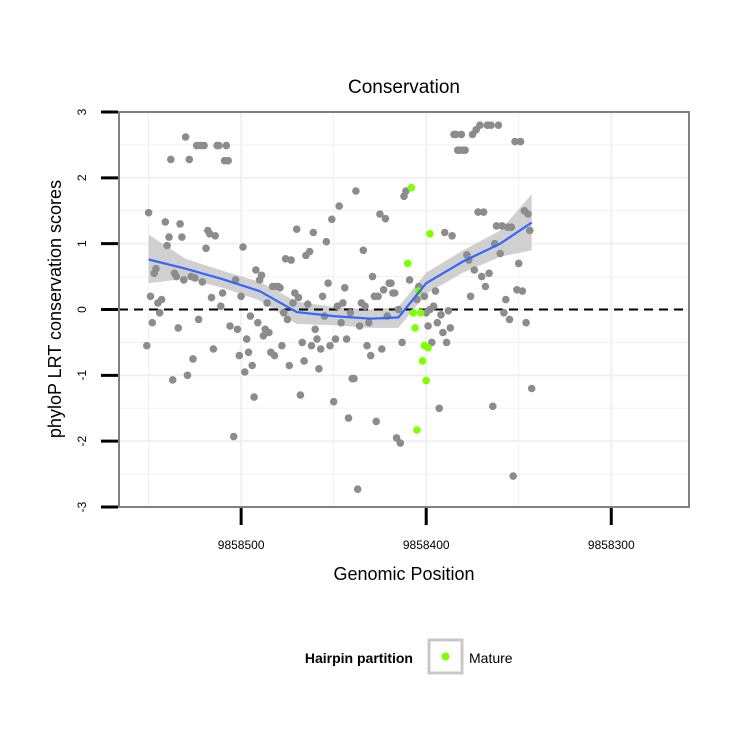 The width and height of the screenshot is (750, 750). I want to click on x-axis-title: Genomic Position, so click(403, 574).